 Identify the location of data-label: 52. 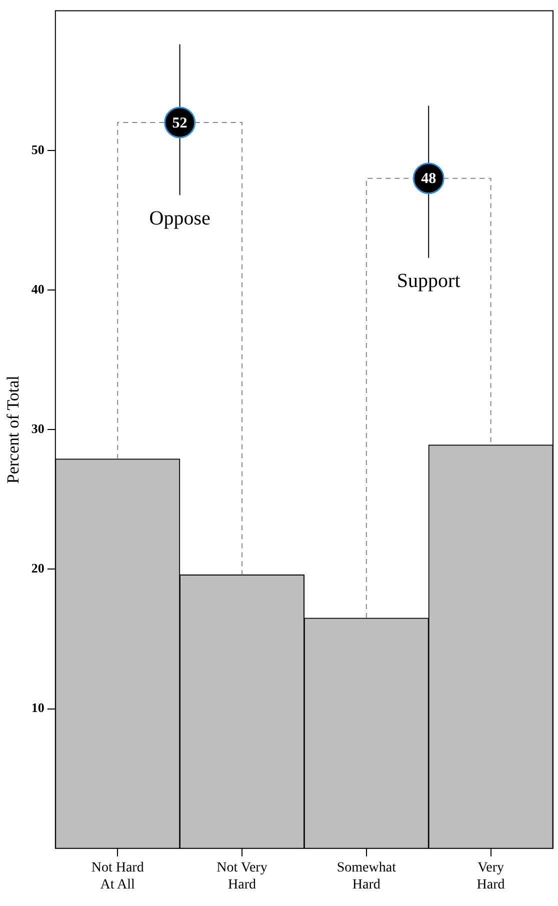
(180, 123).